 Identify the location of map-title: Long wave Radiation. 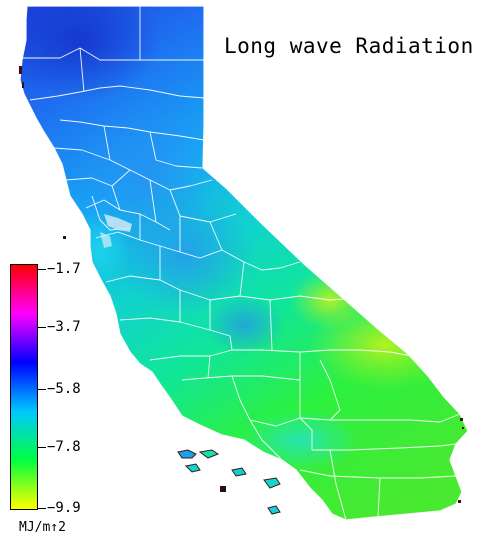
(349, 46).